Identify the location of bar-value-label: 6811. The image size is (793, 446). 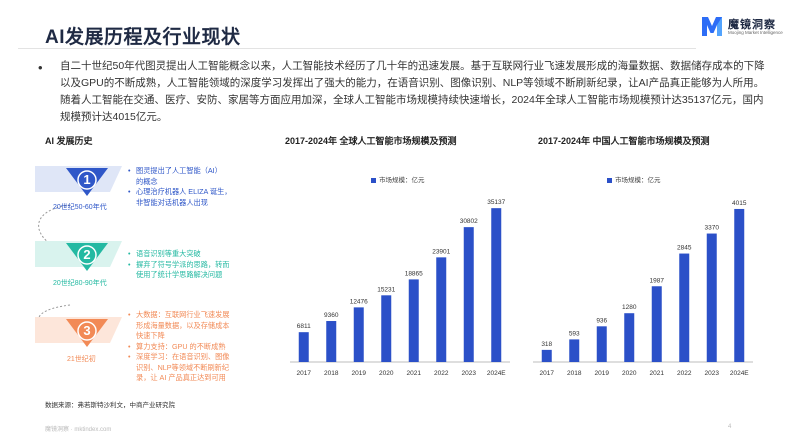
(304, 326).